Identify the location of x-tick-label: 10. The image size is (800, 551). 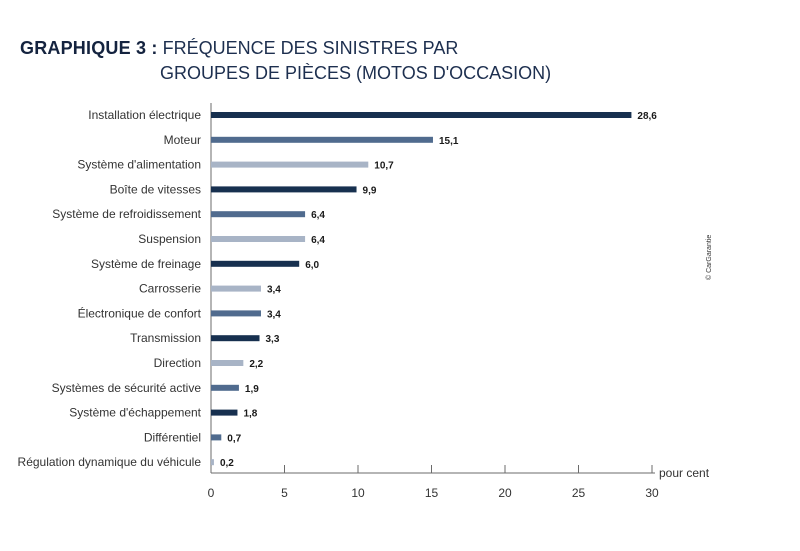
(358, 493).